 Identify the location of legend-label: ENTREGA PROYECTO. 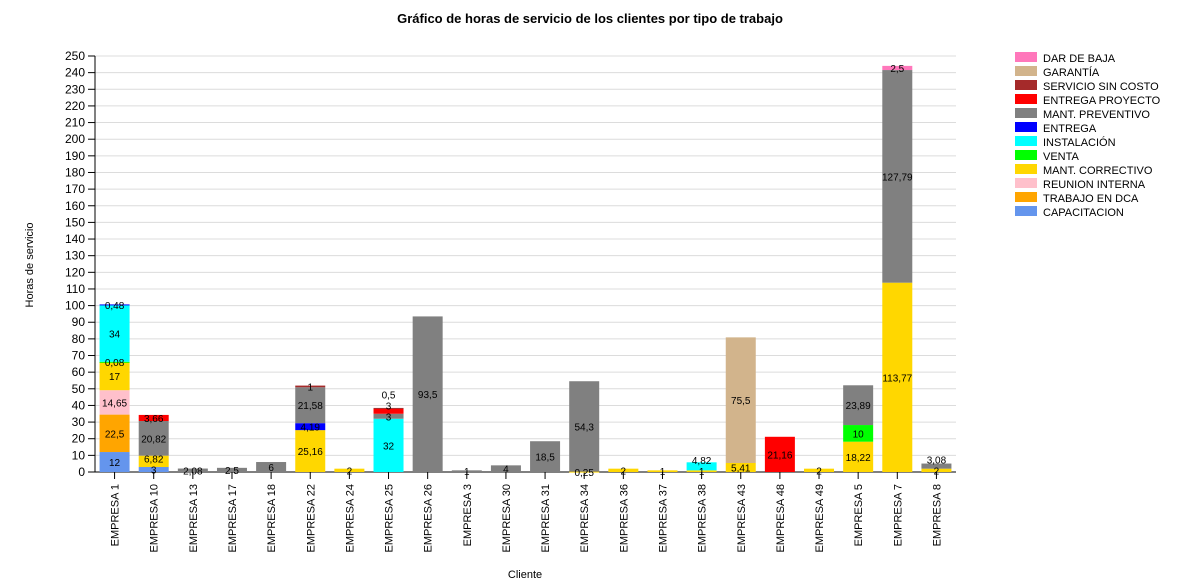
(1102, 101).